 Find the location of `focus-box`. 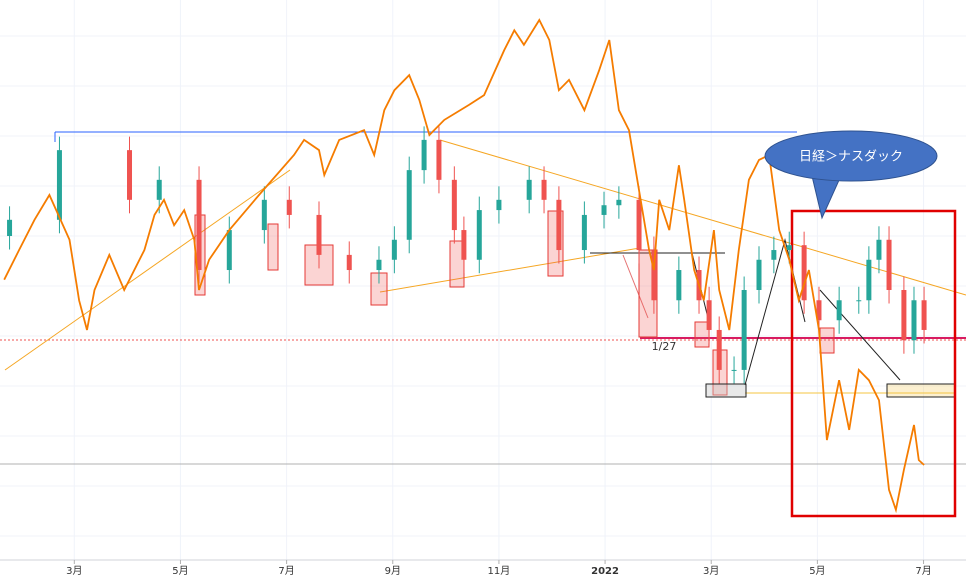

focus-box is located at coordinates (873, 363).